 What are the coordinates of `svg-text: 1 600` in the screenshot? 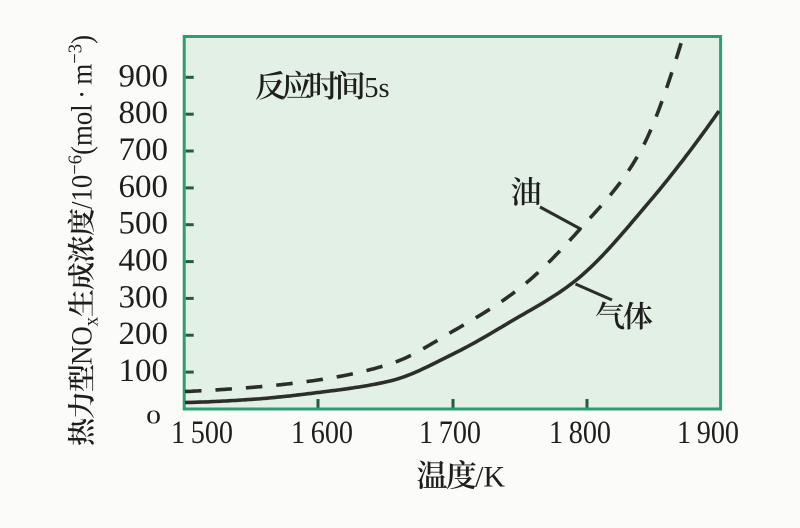 It's located at (322, 433).